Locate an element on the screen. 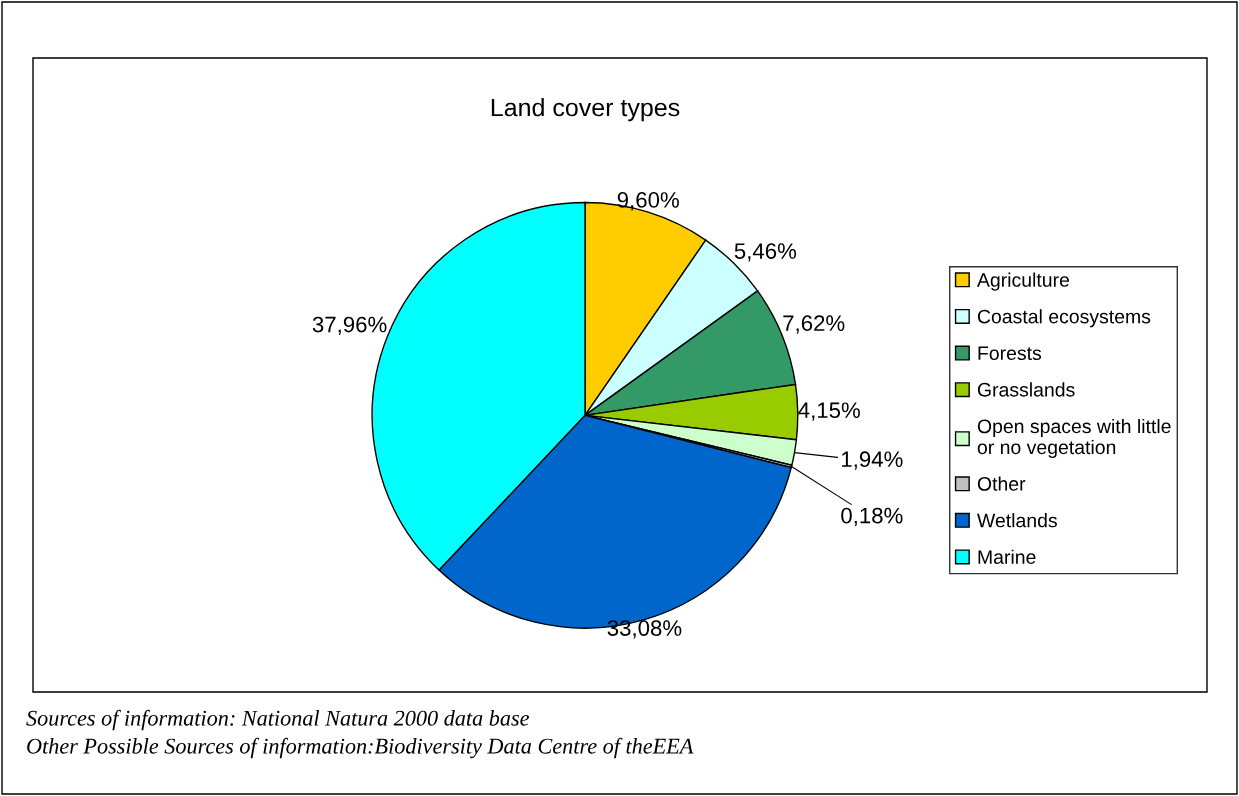 This screenshot has width=1239, height=796. data-label: 37,96% is located at coordinates (349, 325).